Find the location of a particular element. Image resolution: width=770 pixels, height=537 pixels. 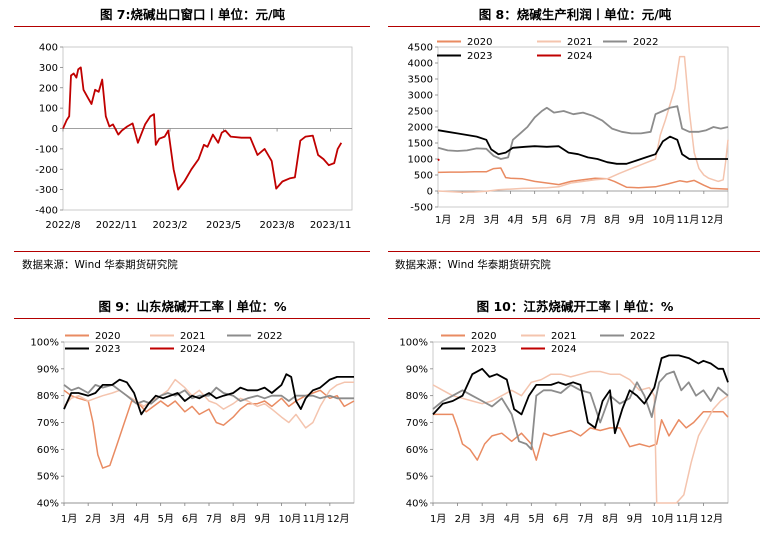

y-tick-label: 4000 is located at coordinates (420, 64).